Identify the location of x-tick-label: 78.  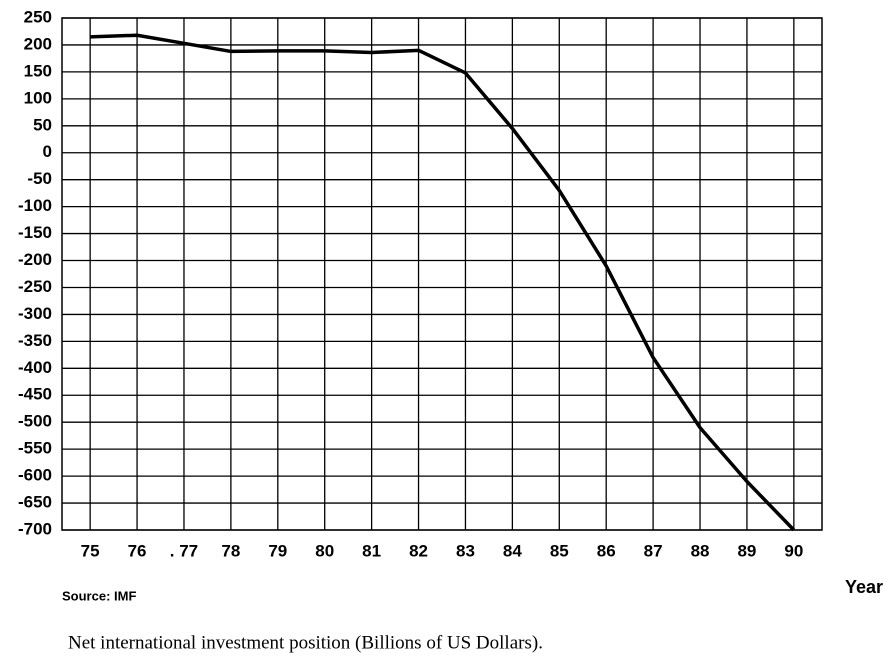
(230, 550).